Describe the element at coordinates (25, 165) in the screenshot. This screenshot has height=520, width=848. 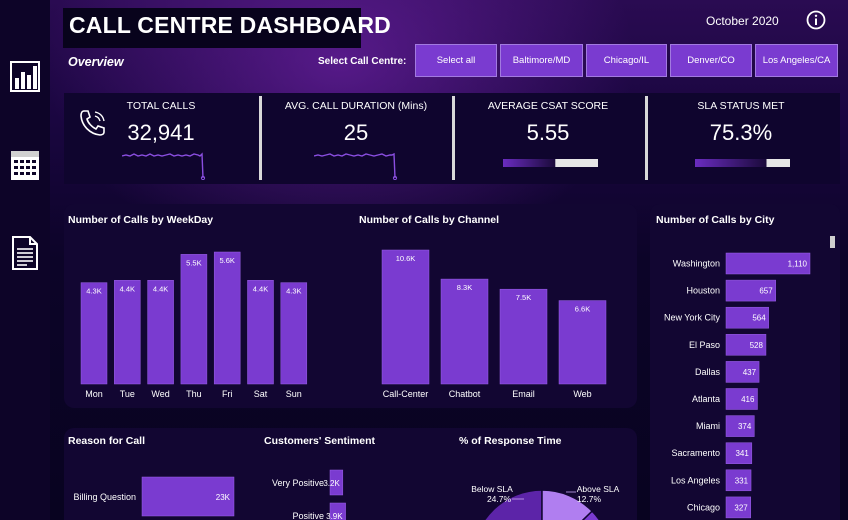
I see `calendar-icon` at that location.